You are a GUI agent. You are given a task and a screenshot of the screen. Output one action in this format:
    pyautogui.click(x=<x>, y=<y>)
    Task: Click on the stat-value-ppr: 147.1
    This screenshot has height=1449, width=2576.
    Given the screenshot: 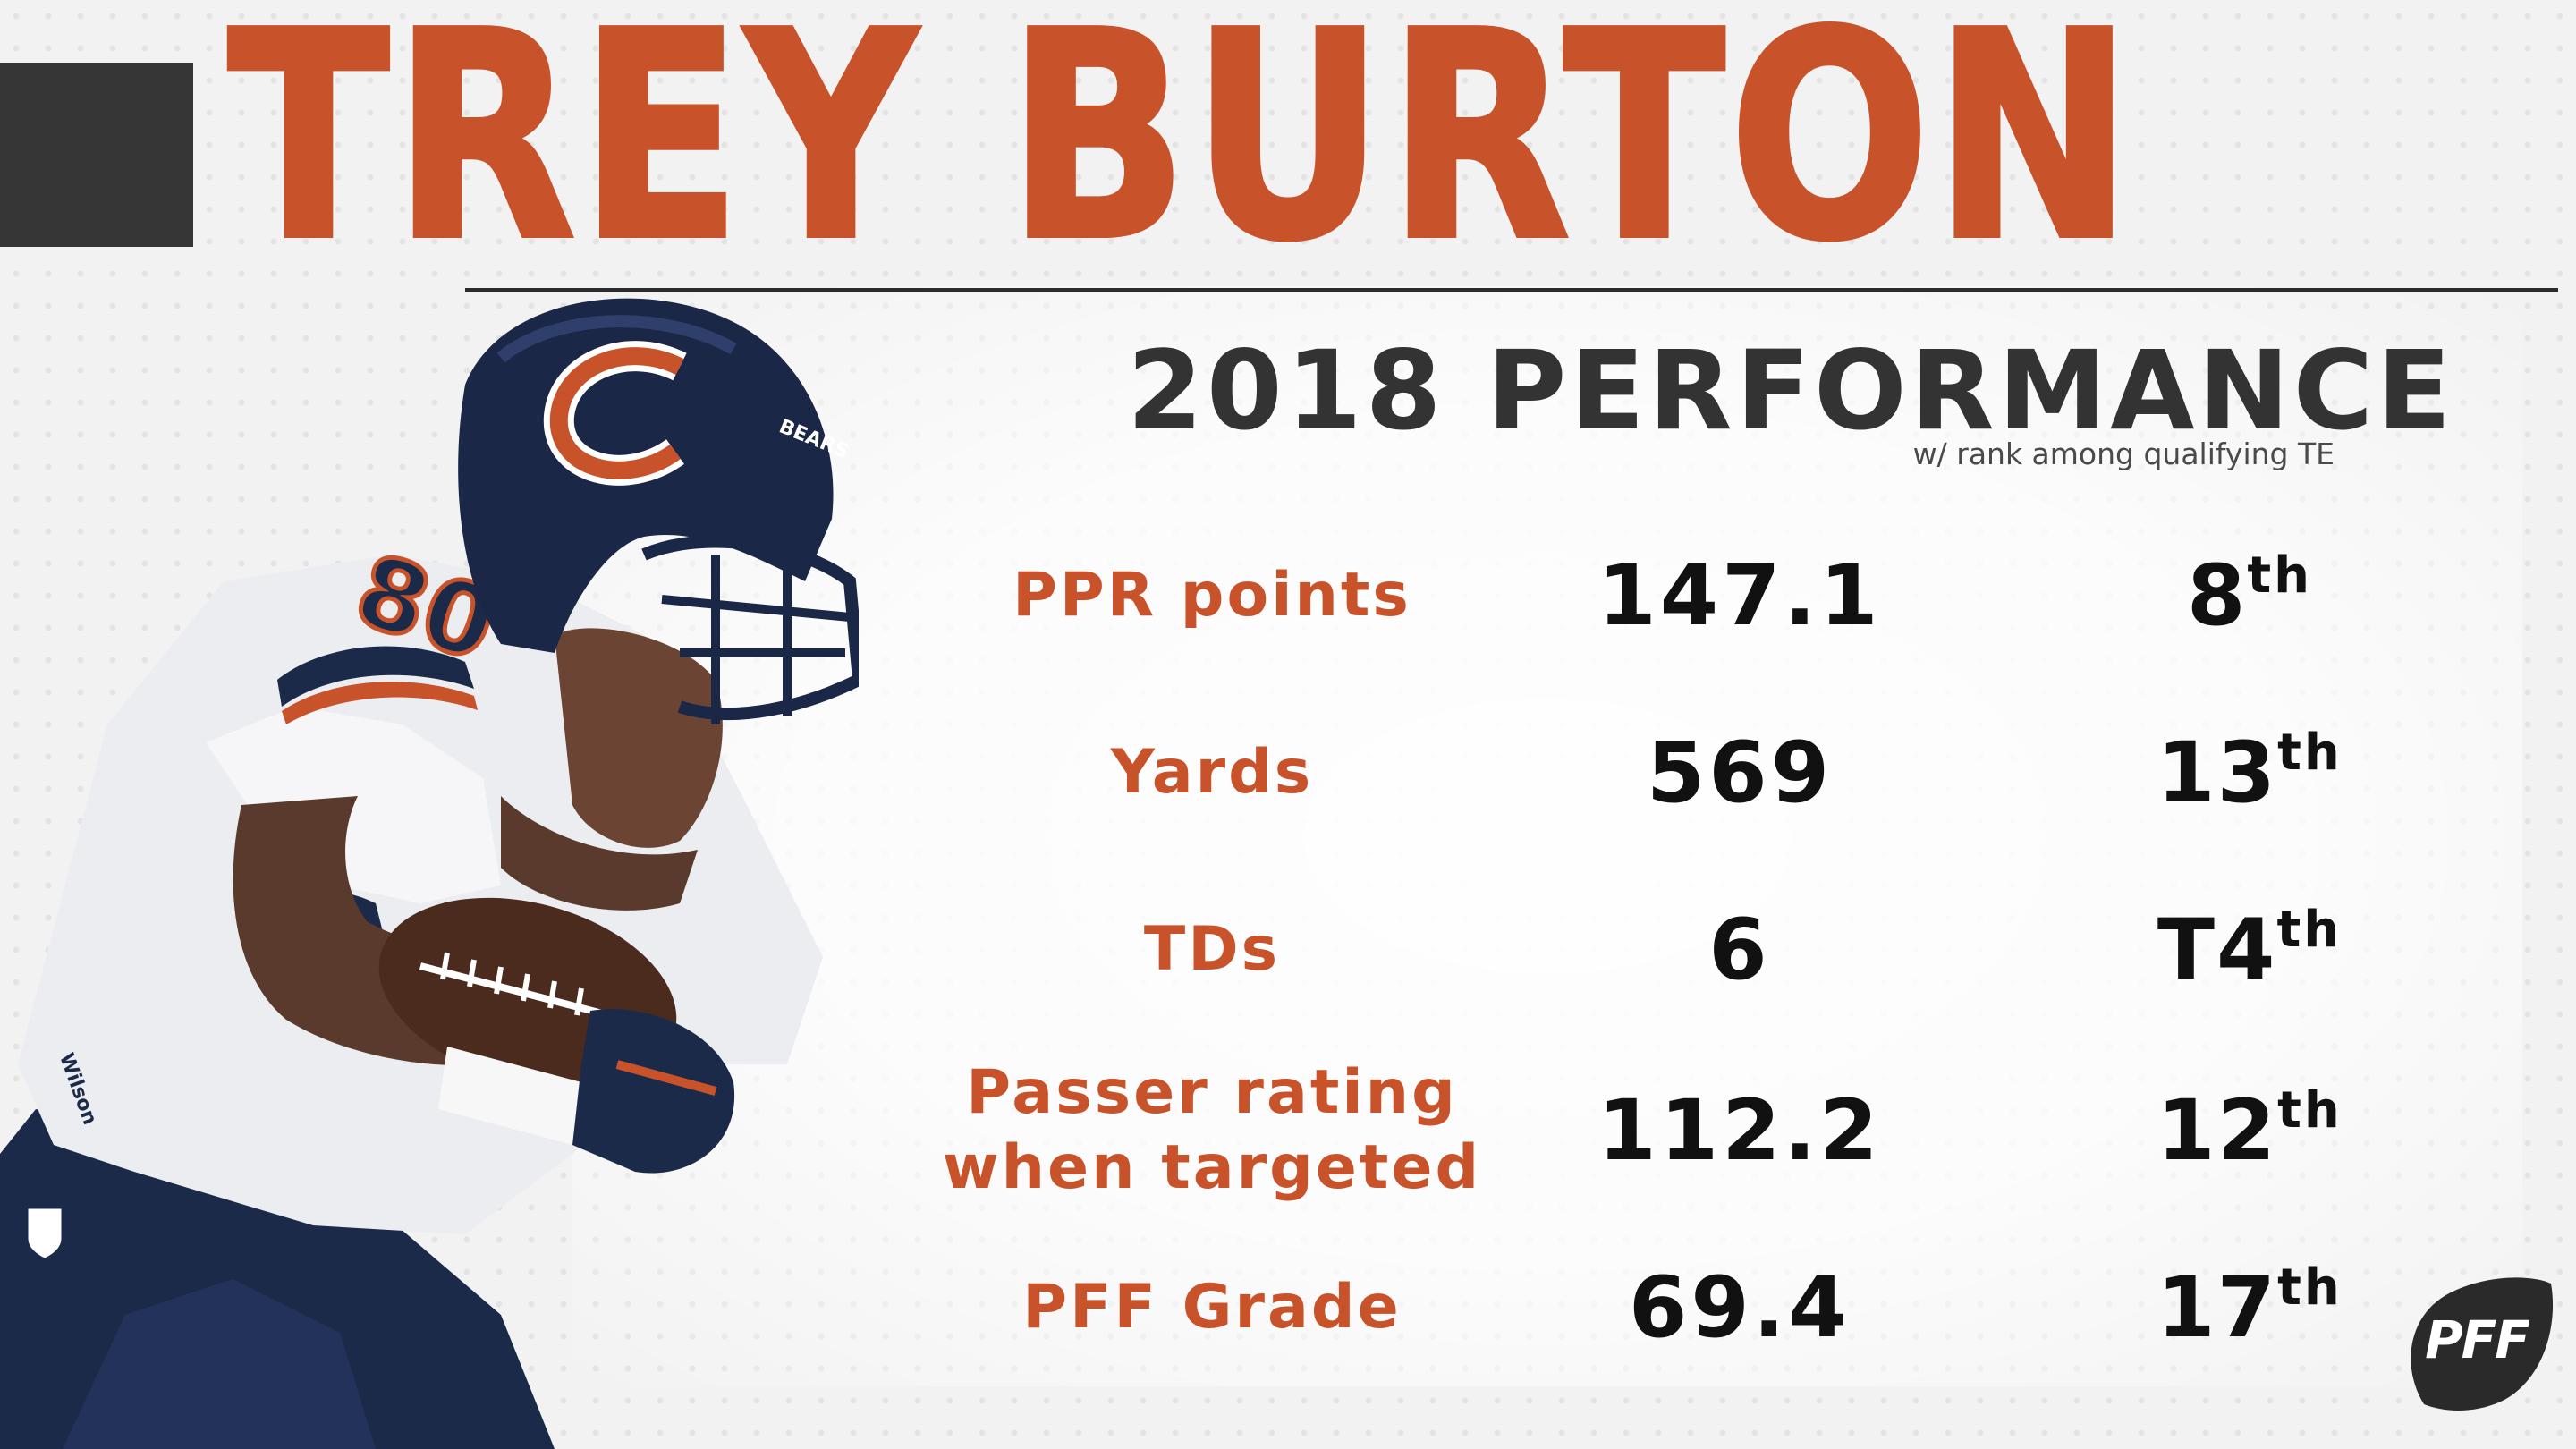 What is the action you would take?
    pyautogui.click(x=1739, y=596)
    